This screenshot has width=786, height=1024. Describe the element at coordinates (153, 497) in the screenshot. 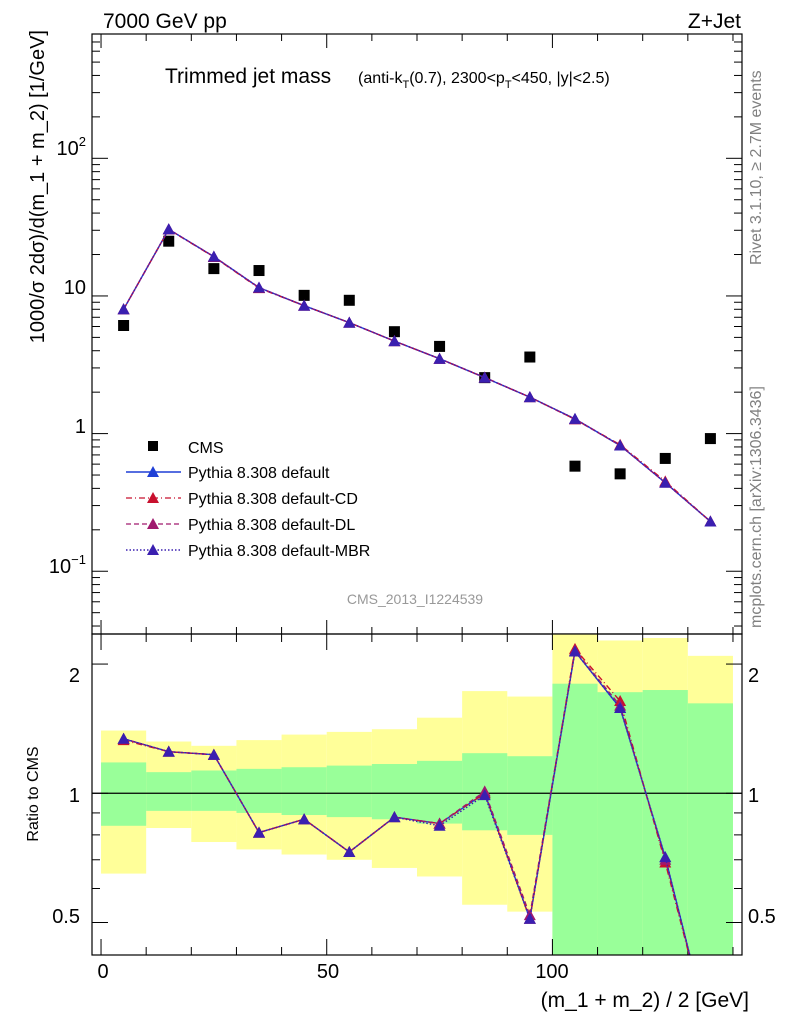

I see `legend-marker-cd` at that location.